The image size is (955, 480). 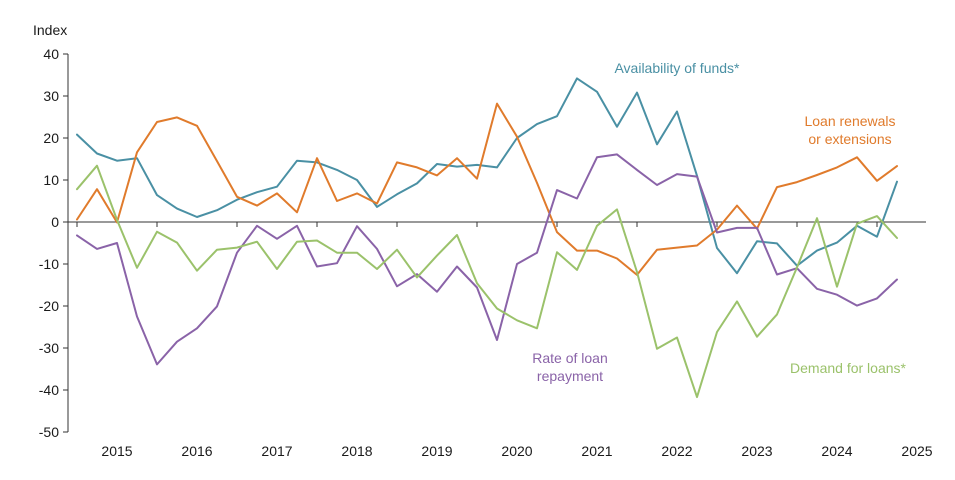 I want to click on y-tick-label: -40, so click(x=49, y=390).